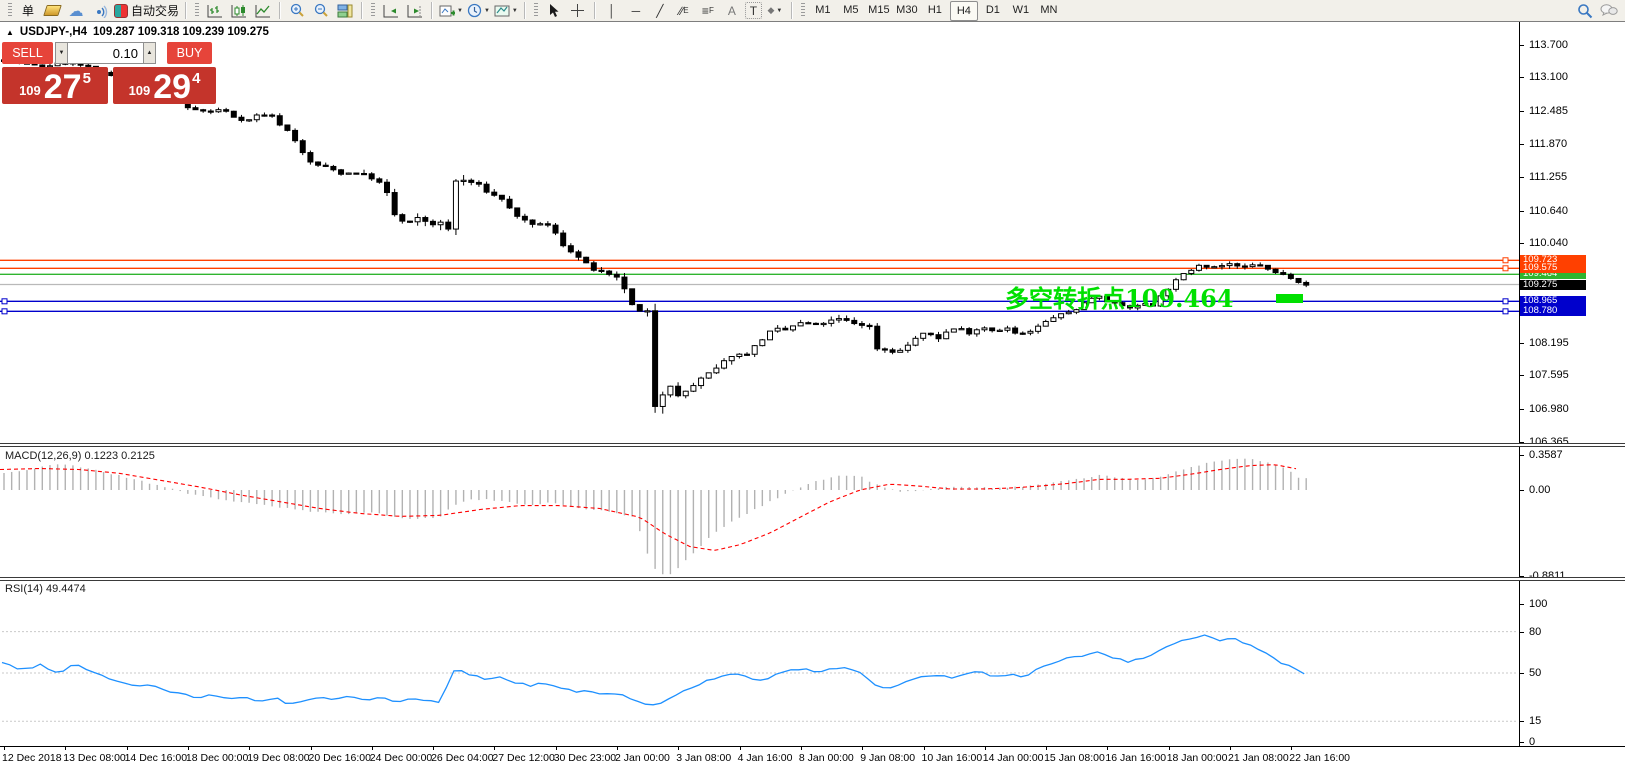 The width and height of the screenshot is (1625, 768). I want to click on chart-profile-button: ▼, so click(506, 10).